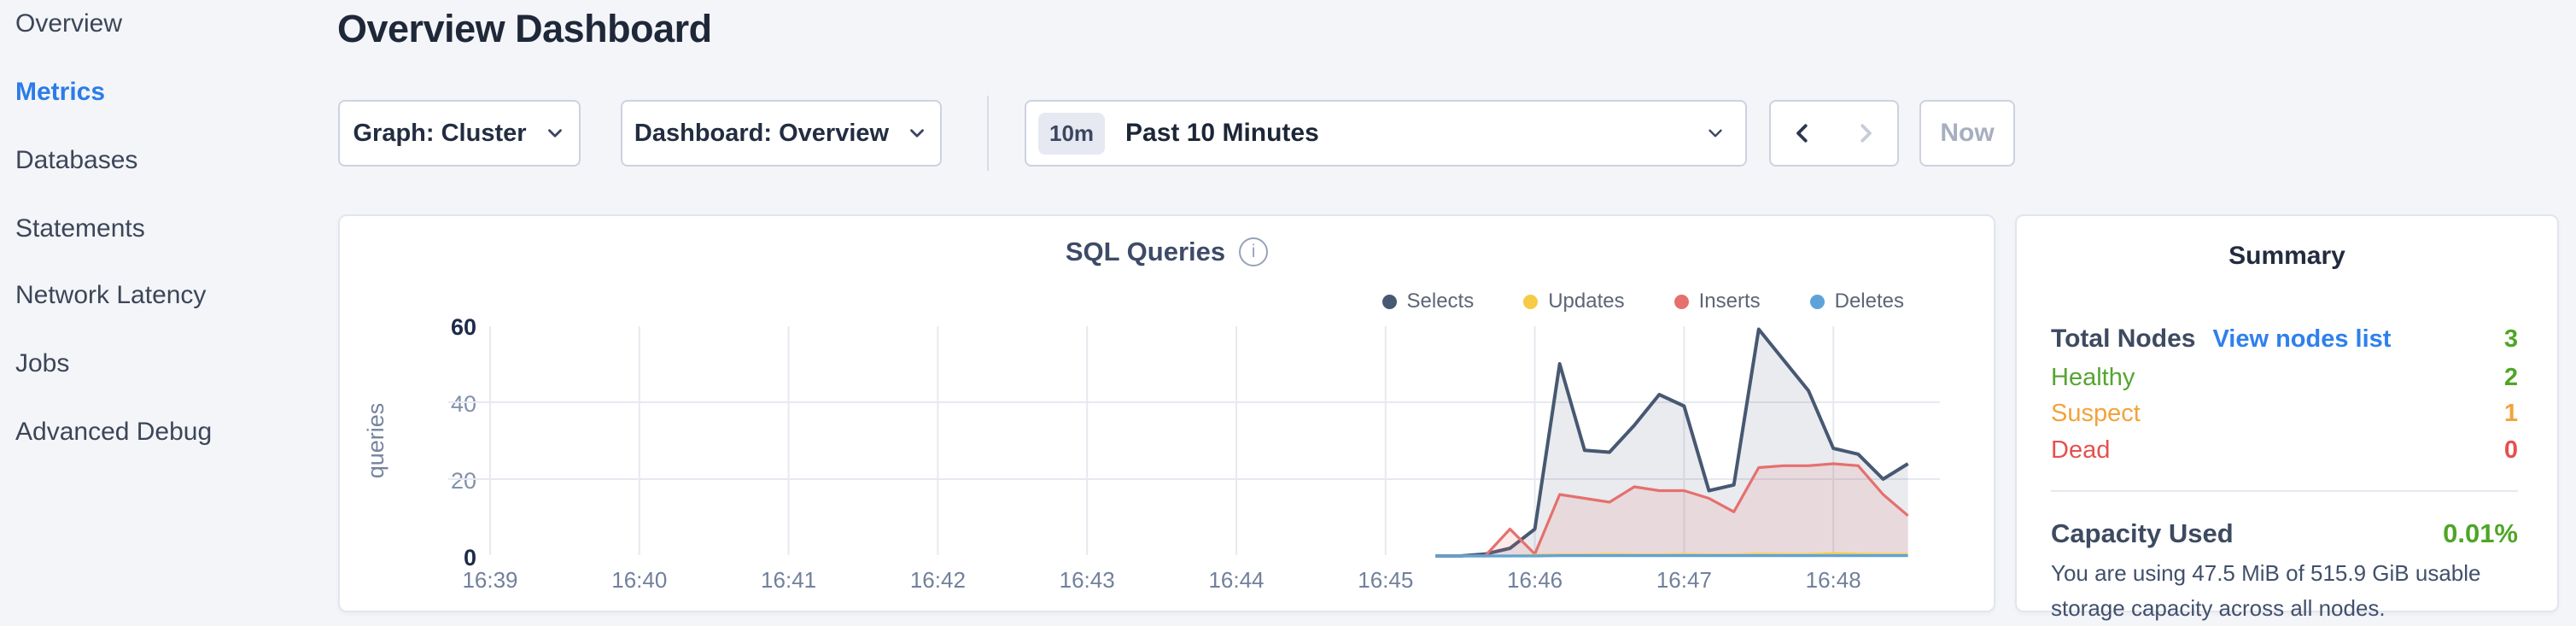 The image size is (2576, 626). I want to click on y-axis-title: queries, so click(375, 441).